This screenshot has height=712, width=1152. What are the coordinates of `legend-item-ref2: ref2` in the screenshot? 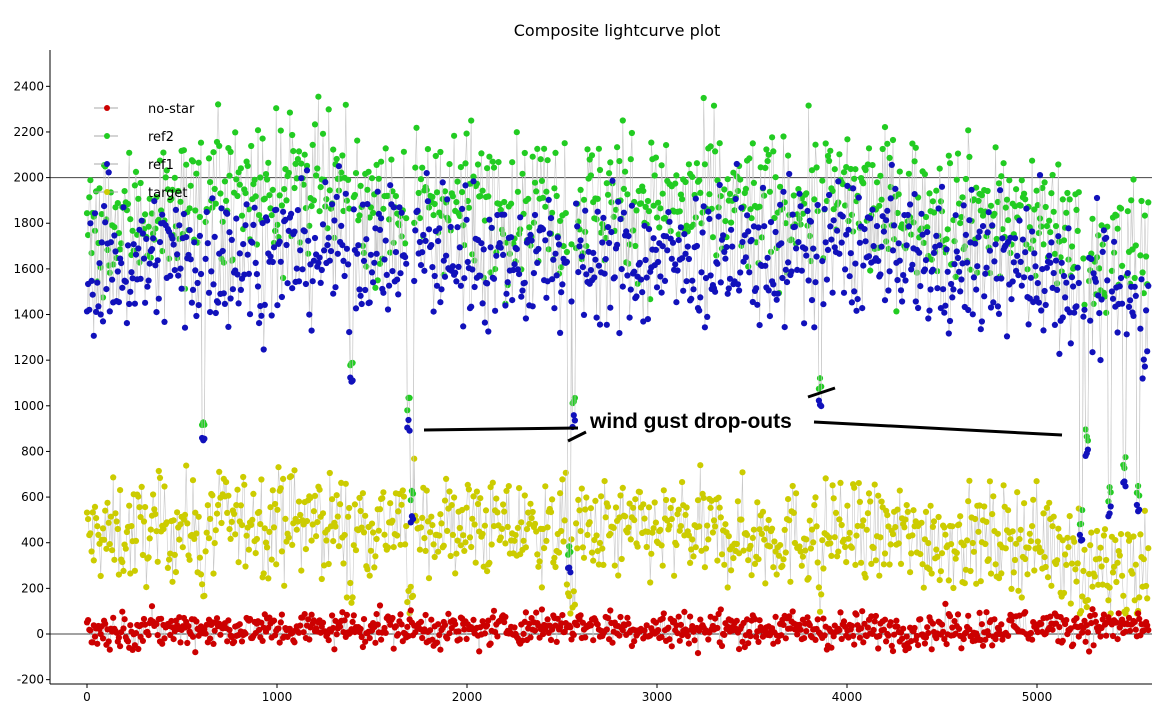 It's located at (134, 137).